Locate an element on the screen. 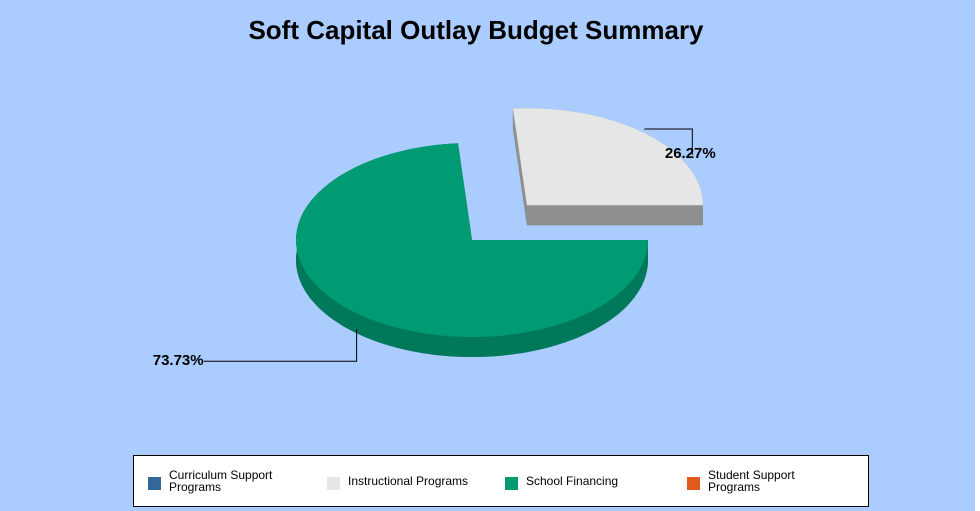  legend-item: School Financing is located at coordinates (561, 481).